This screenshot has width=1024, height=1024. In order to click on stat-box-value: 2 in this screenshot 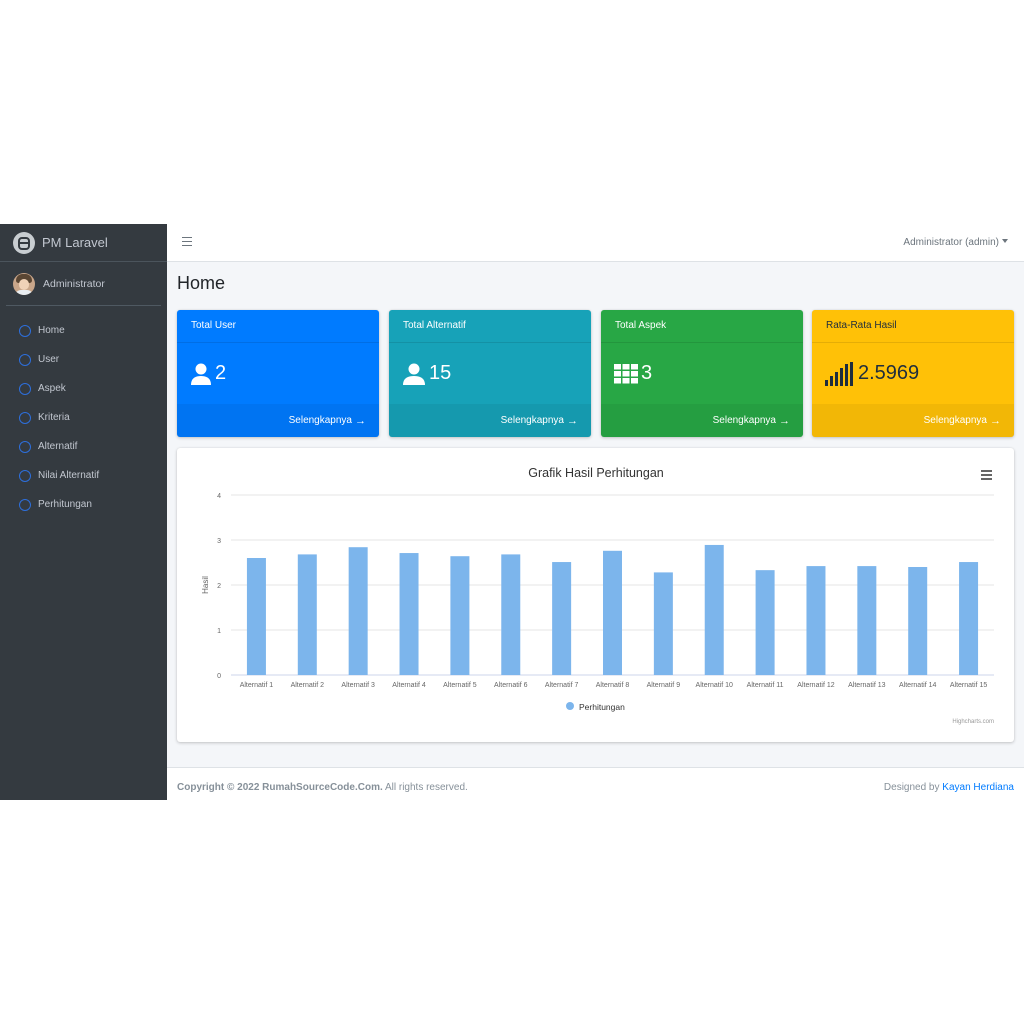, I will do `click(221, 373)`.